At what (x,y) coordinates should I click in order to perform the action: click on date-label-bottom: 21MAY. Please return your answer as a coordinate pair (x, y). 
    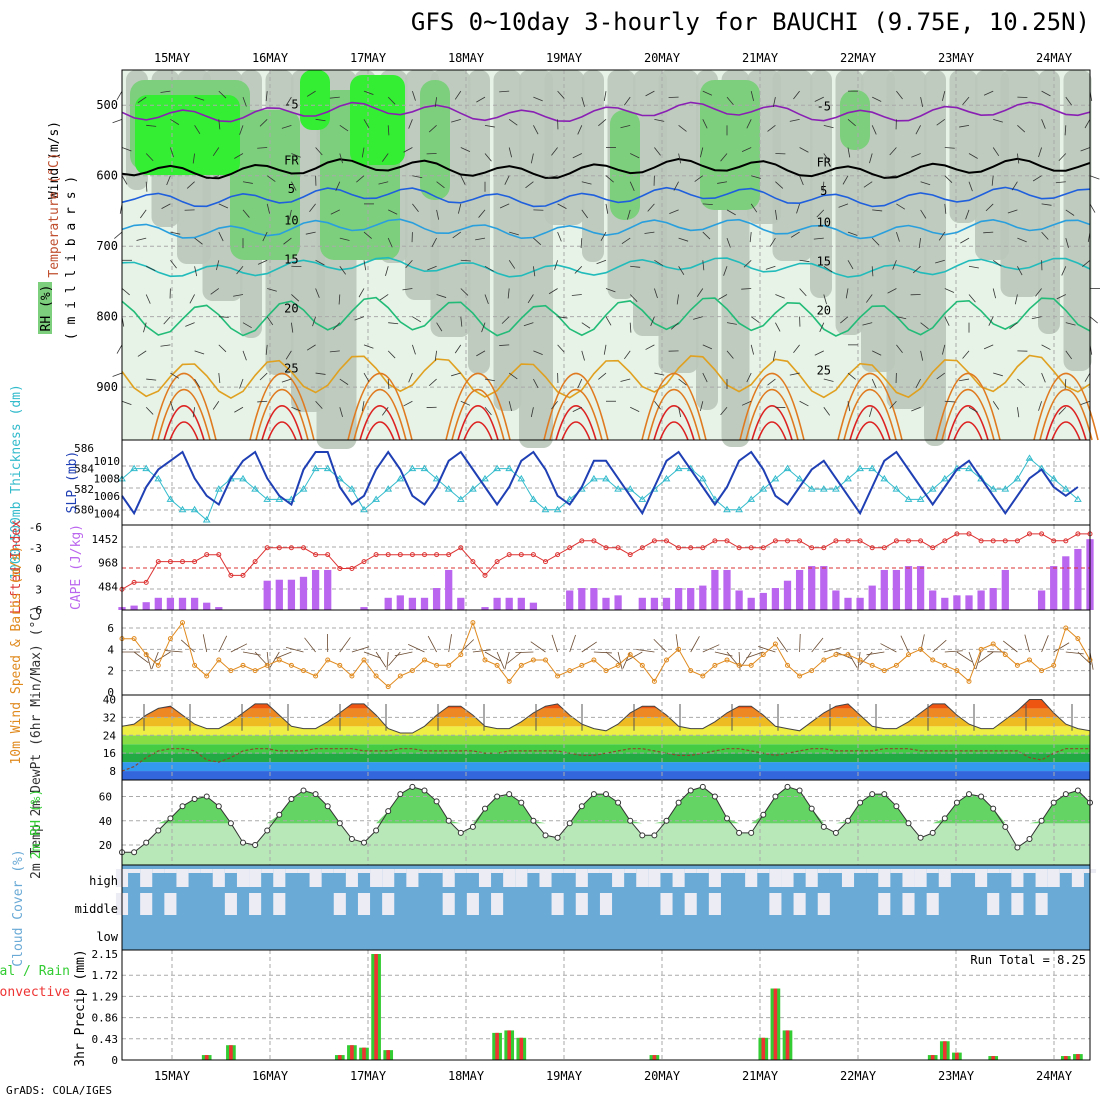
    Looking at the image, I should click on (760, 1076).